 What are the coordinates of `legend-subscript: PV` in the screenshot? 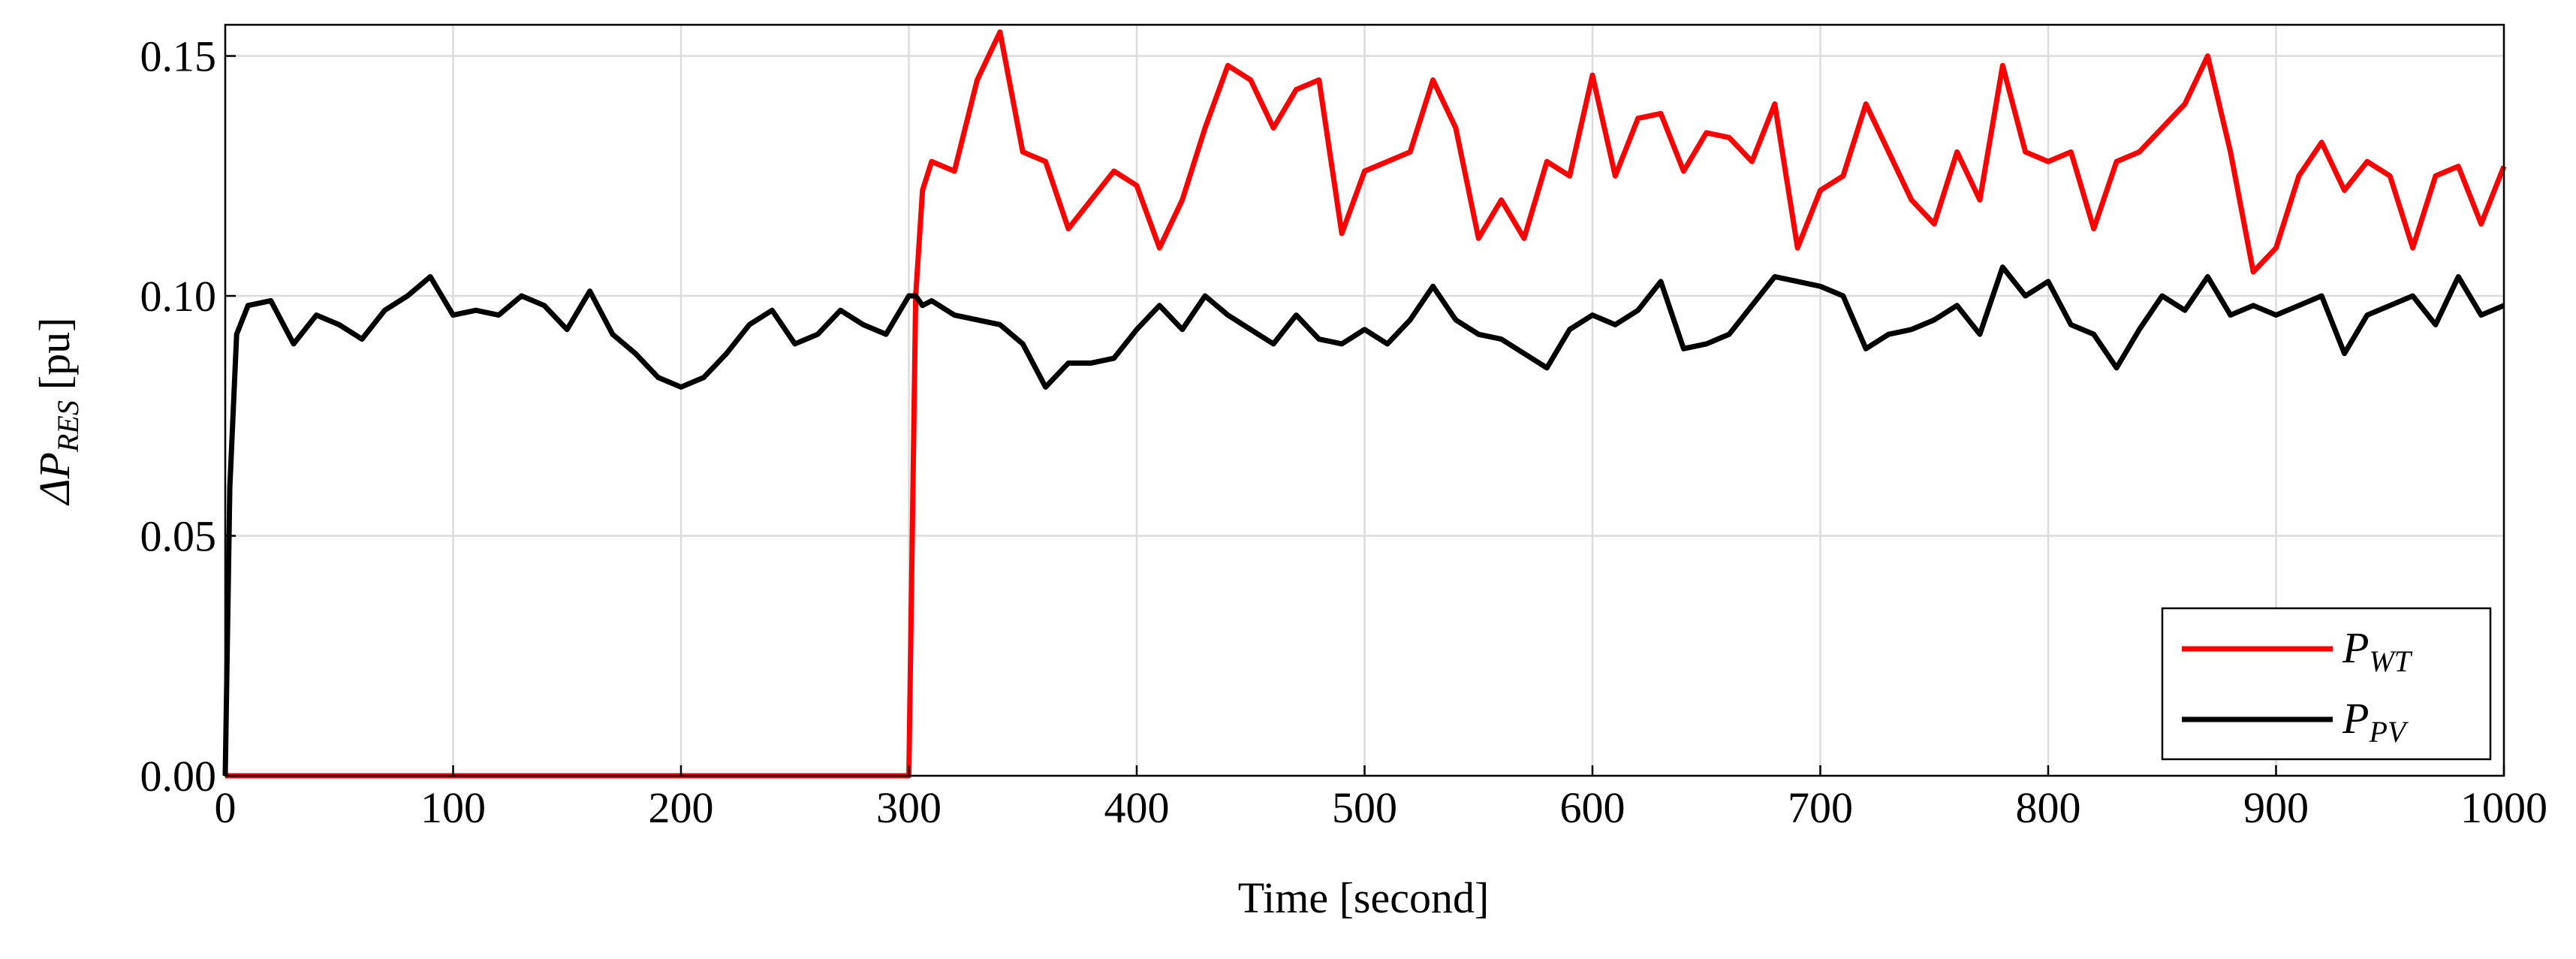 It's located at (2388, 732).